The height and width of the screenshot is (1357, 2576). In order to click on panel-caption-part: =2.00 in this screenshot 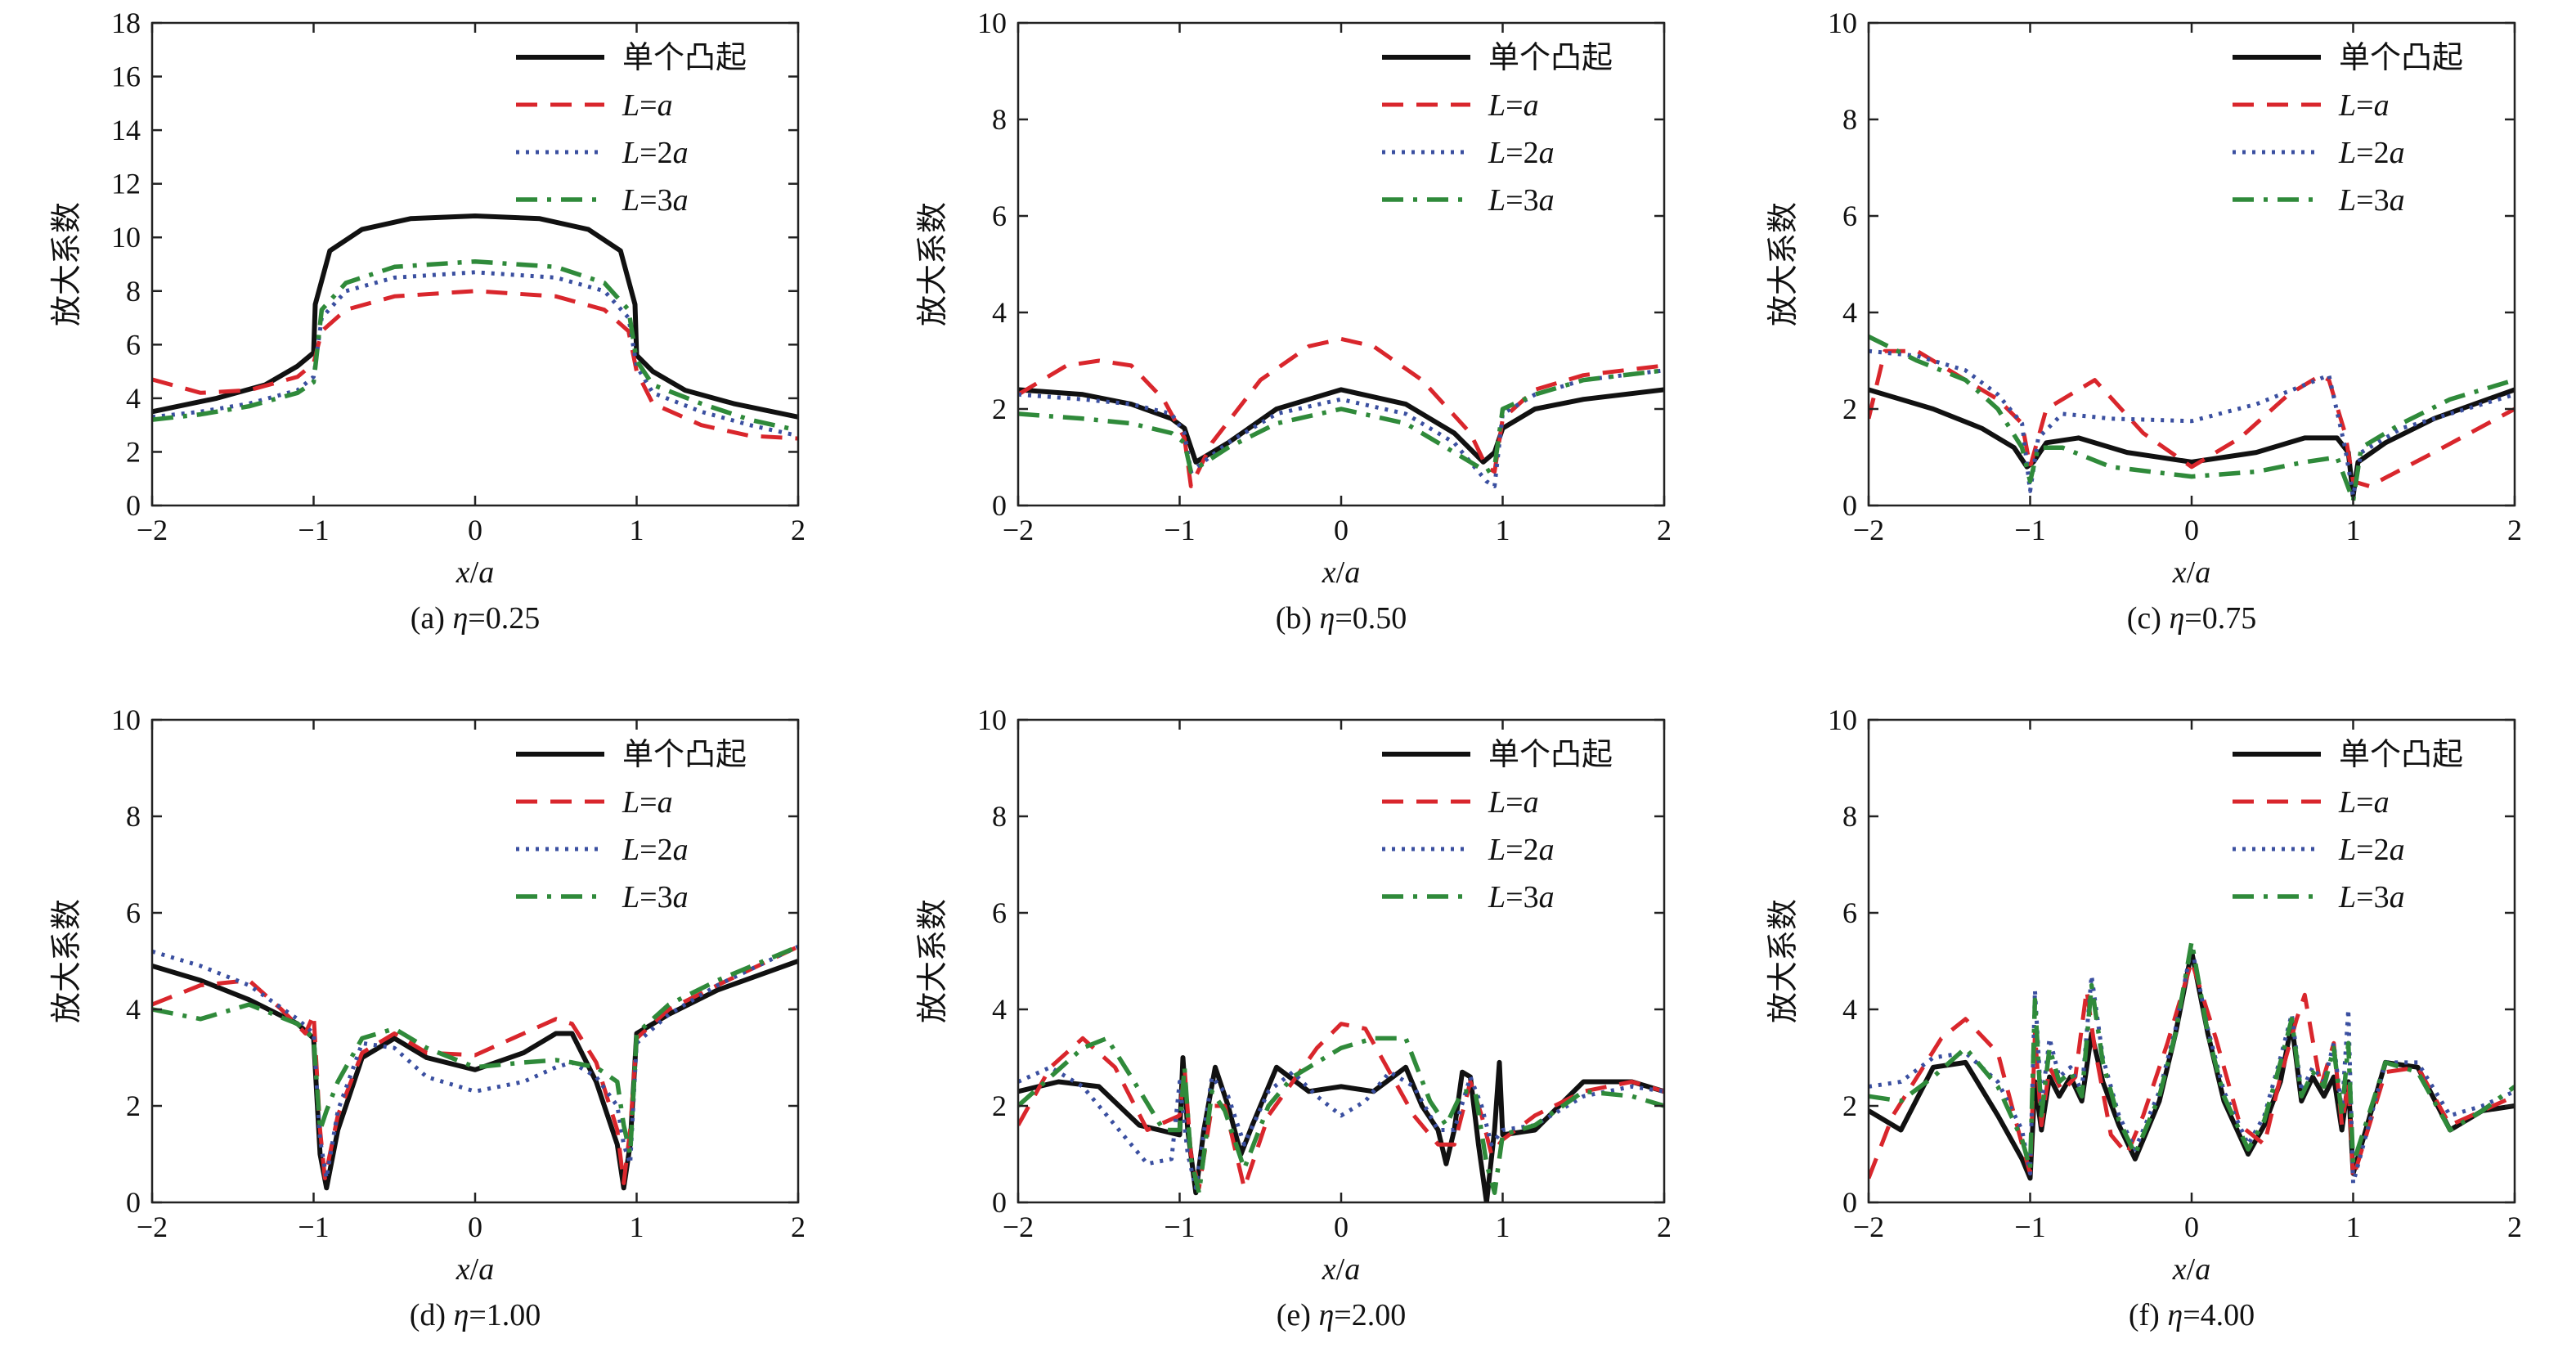, I will do `click(1370, 1315)`.